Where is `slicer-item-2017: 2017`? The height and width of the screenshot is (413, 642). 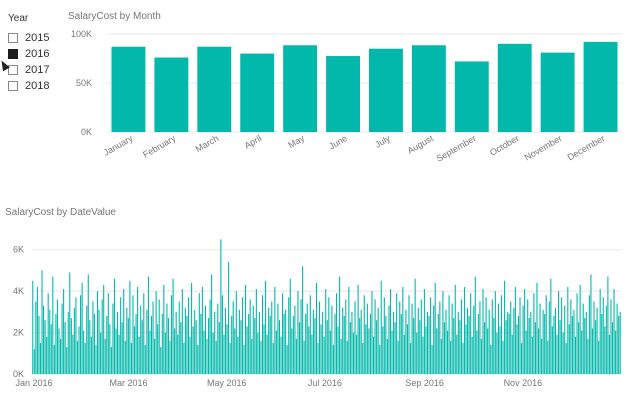
slicer-item-2017: 2017 is located at coordinates (39, 70).